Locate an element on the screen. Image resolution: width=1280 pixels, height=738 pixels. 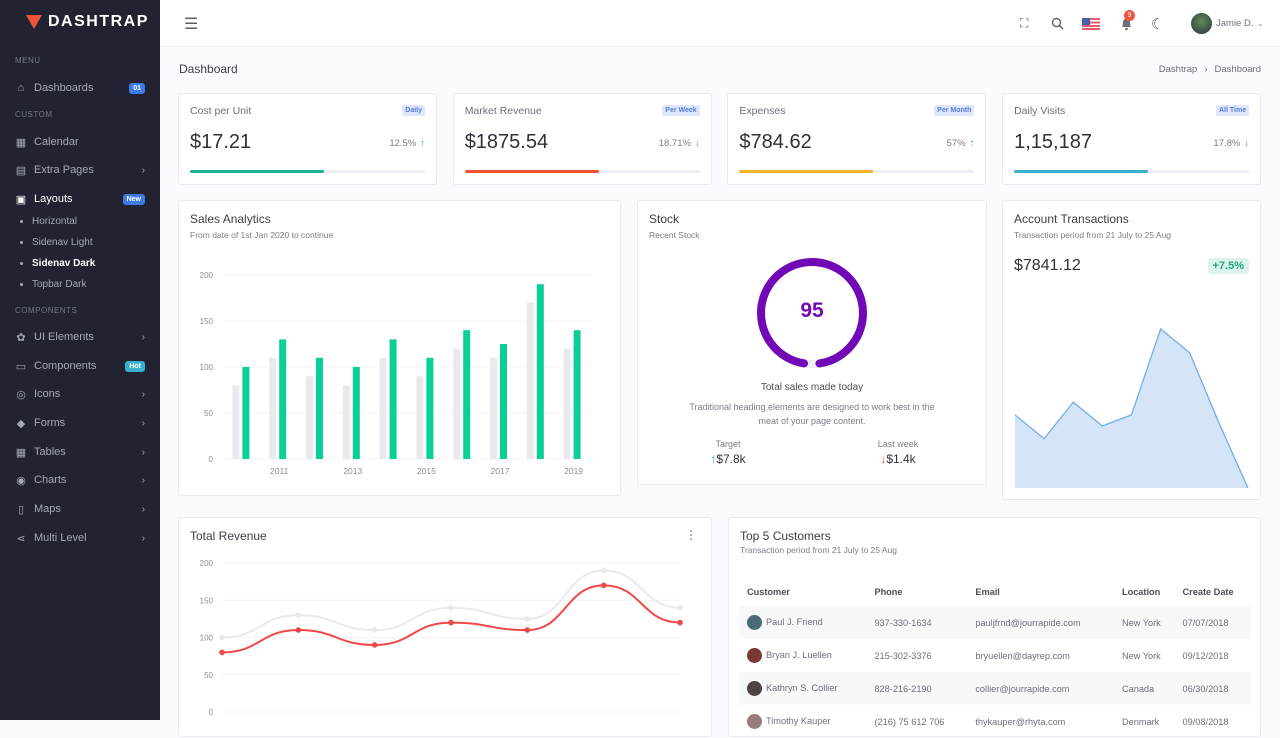
sidebar-item-label: UI Elements is located at coordinates (64, 337).